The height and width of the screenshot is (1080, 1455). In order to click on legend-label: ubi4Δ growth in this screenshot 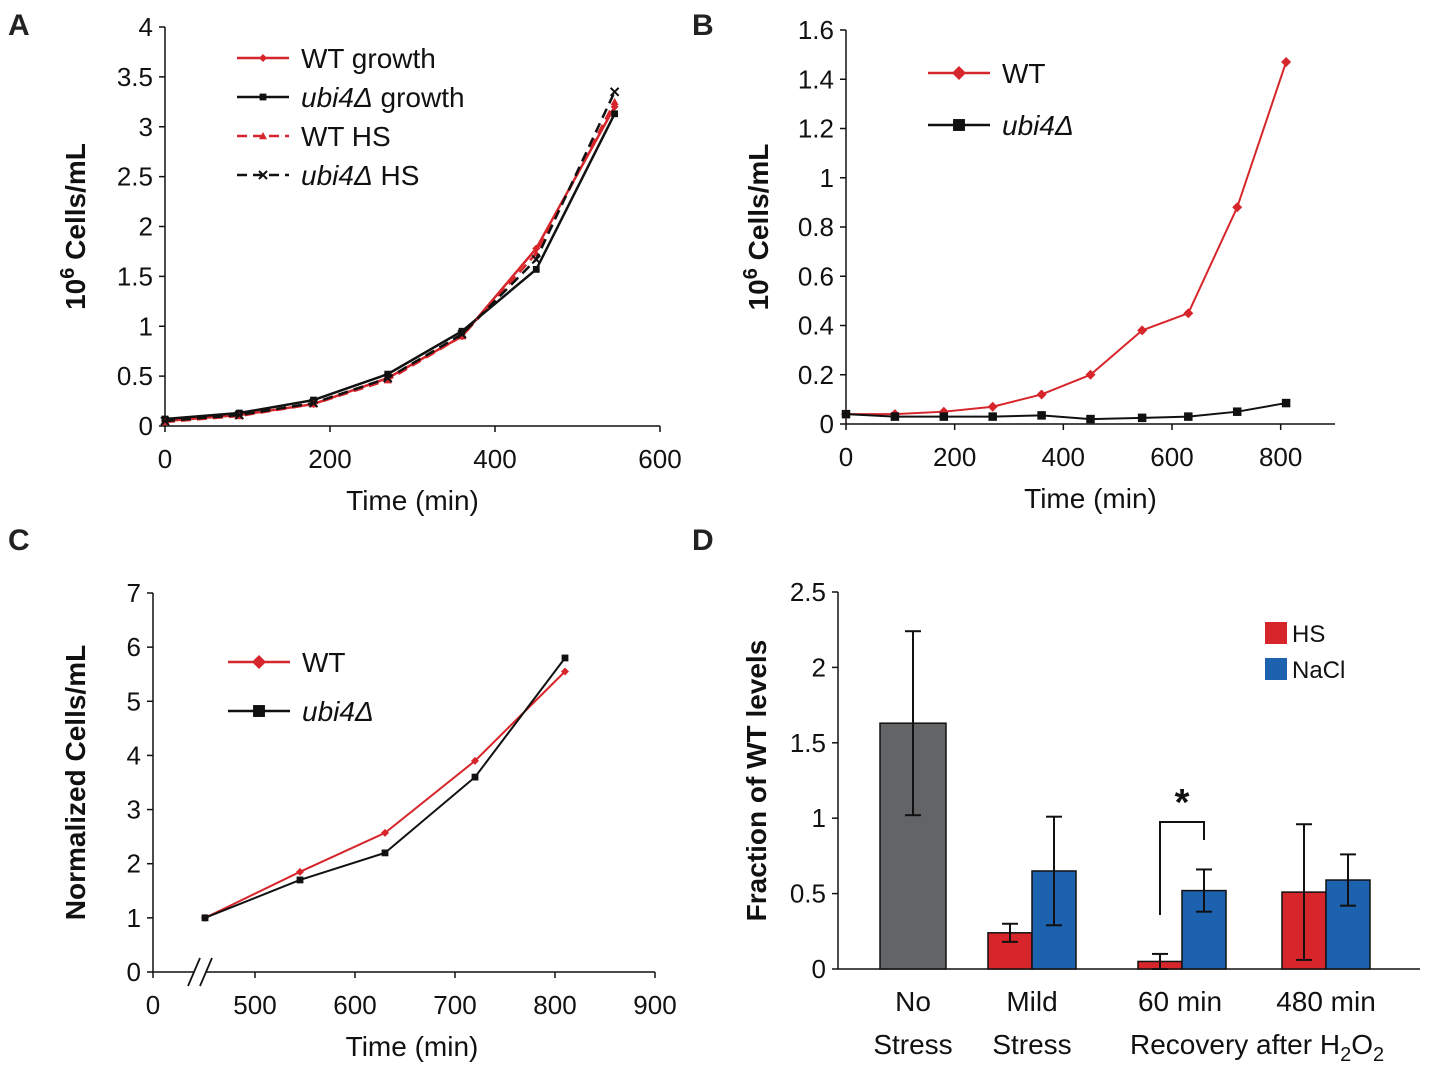, I will do `click(383, 97)`.